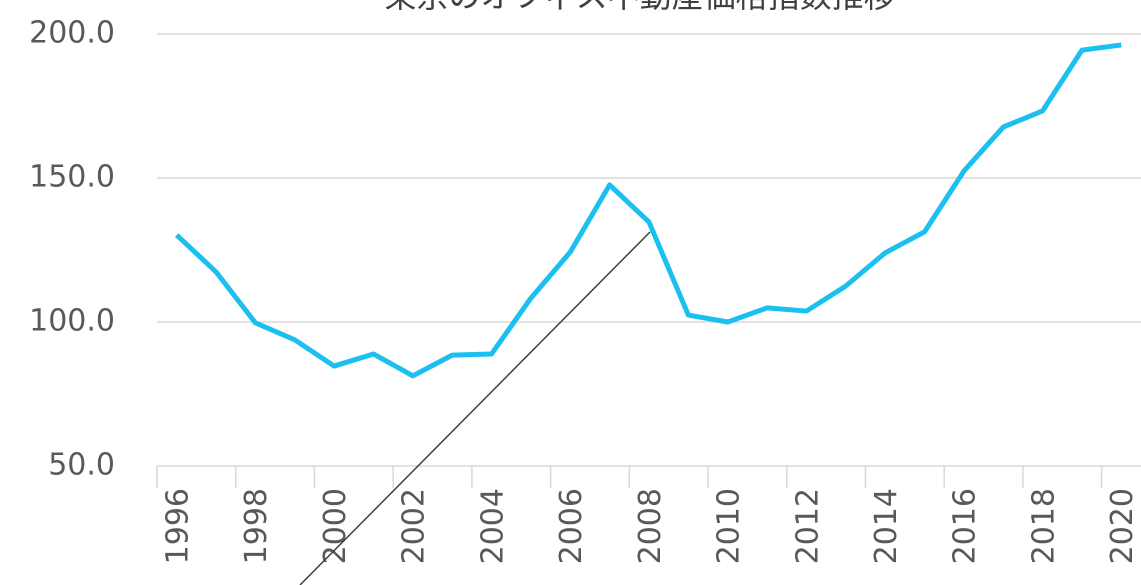 This screenshot has height=585, width=1141. What do you see at coordinates (492, 526) in the screenshot?
I see `x-tick-label: 2004` at bounding box center [492, 526].